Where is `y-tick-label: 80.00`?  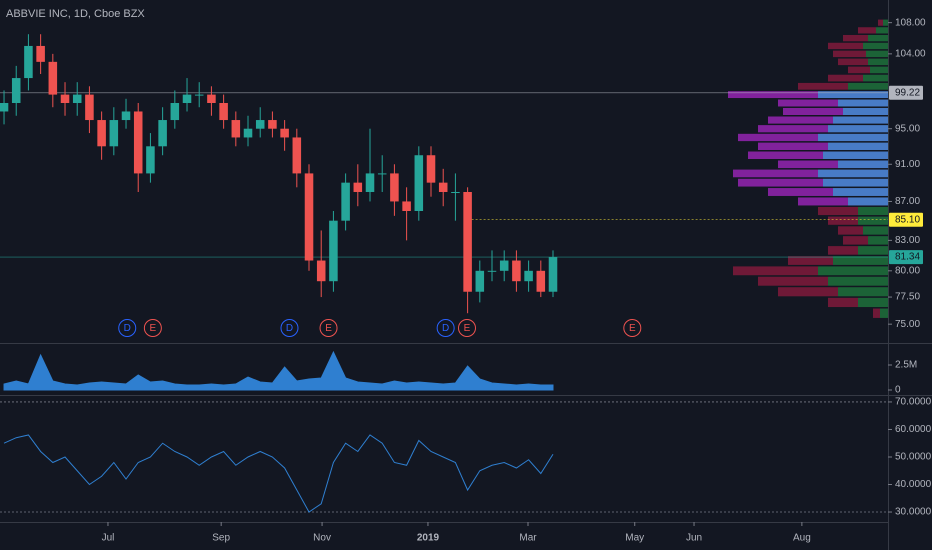 y-tick-label: 80.00 is located at coordinates (907, 270).